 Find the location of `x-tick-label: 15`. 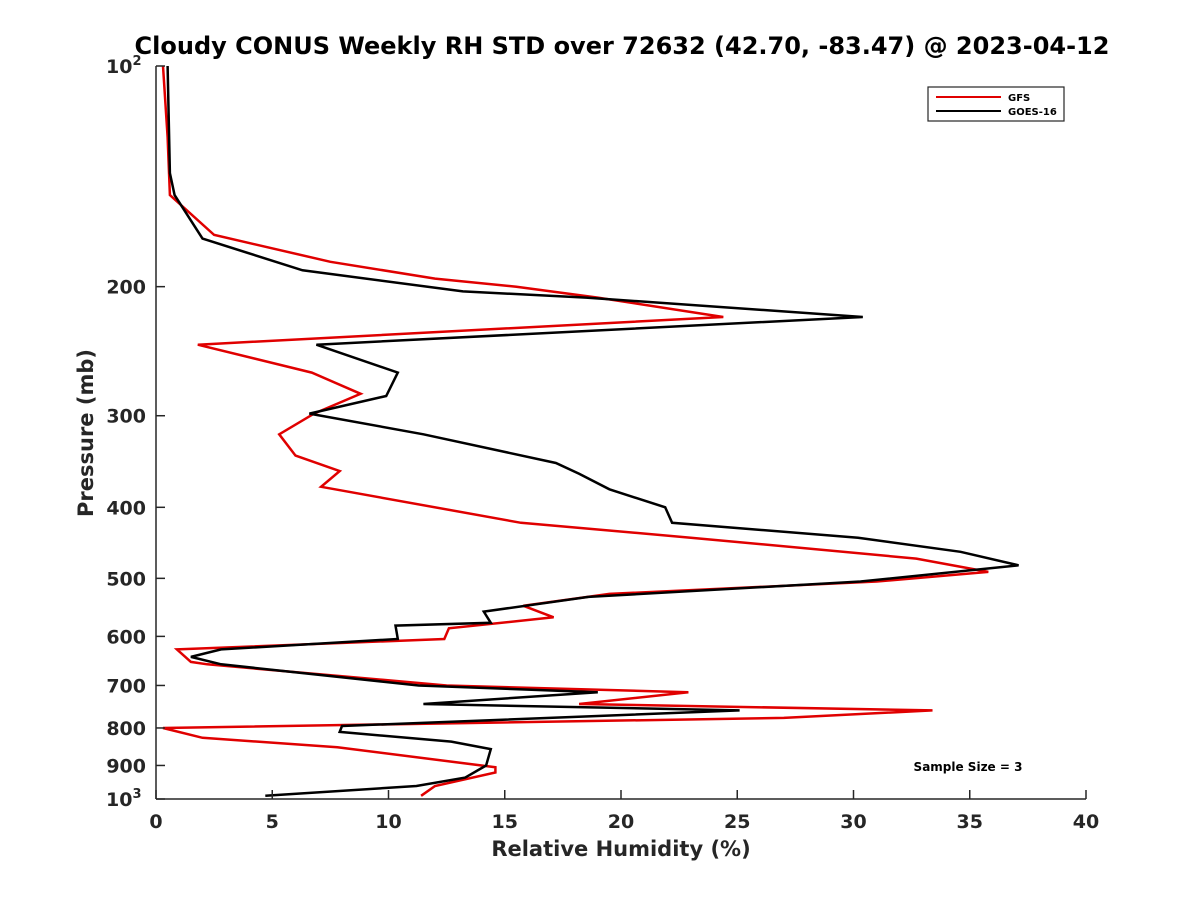

x-tick-label: 15 is located at coordinates (505, 822).